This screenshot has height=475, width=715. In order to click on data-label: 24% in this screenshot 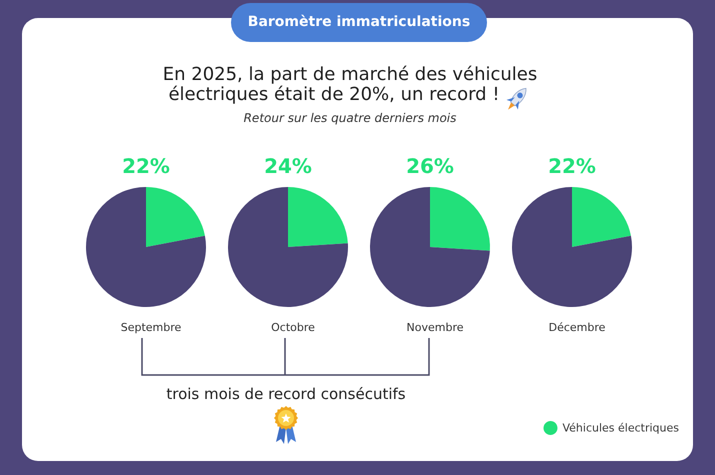, I will do `click(288, 166)`.